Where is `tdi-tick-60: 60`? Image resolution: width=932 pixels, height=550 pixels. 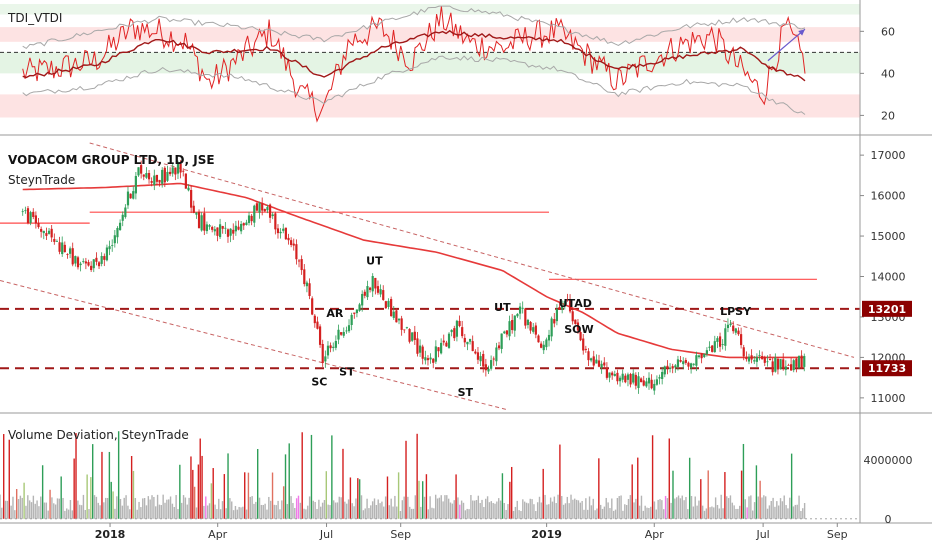
tdi-tick-60: 60 is located at coordinates (888, 31).